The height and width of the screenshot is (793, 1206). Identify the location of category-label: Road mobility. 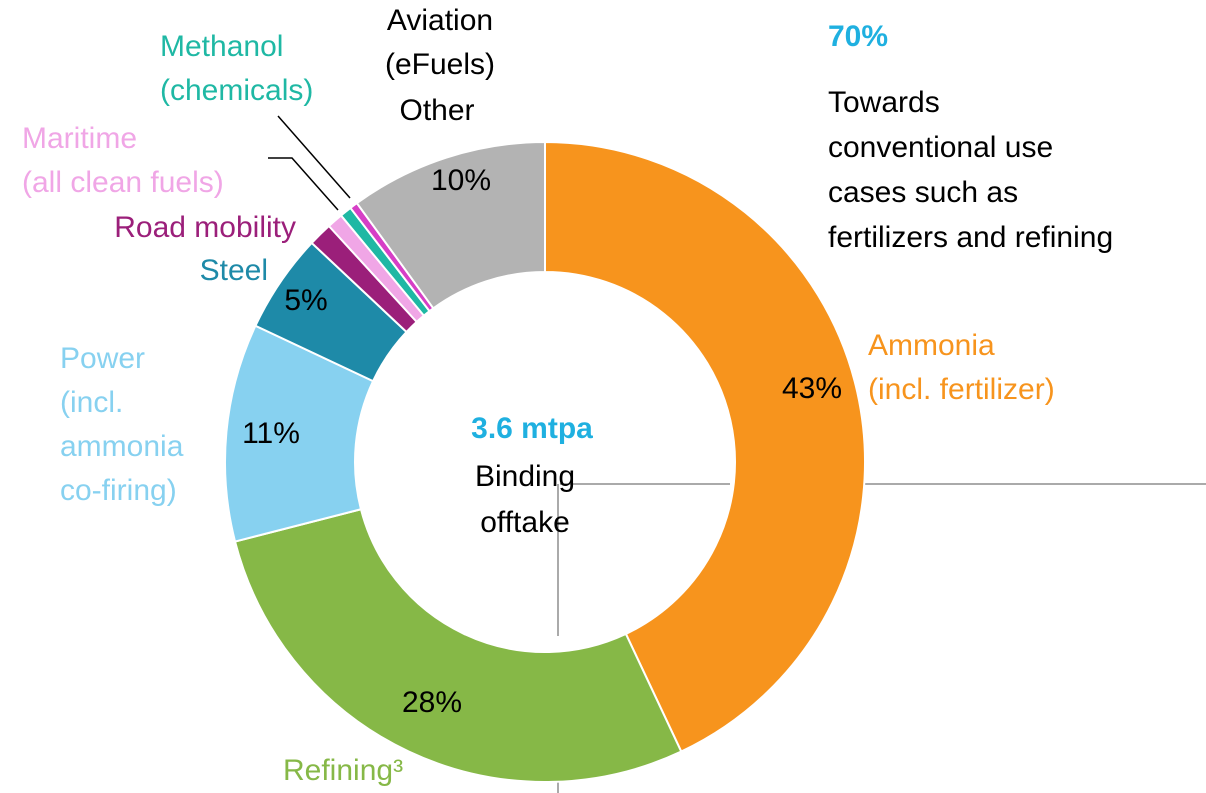
(205, 227).